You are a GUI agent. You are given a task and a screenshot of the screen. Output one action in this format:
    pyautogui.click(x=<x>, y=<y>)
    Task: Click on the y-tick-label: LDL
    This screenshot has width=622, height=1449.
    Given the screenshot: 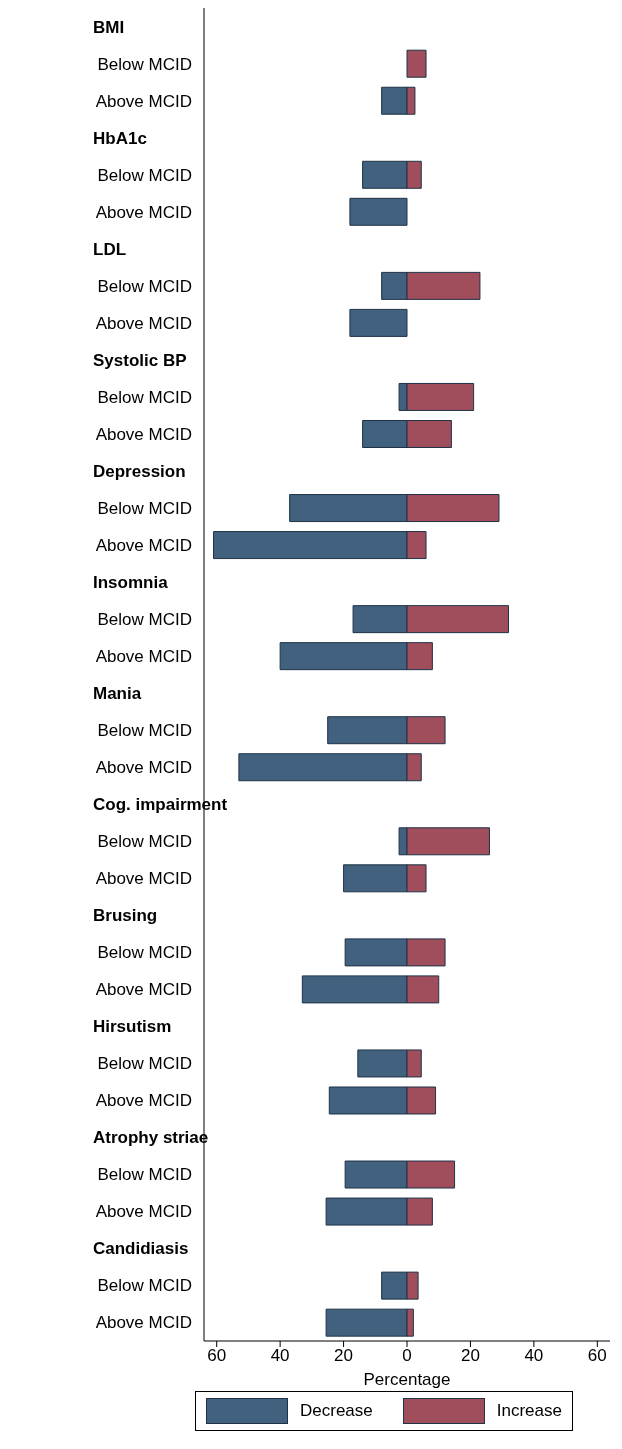 What is the action you would take?
    pyautogui.click(x=110, y=249)
    